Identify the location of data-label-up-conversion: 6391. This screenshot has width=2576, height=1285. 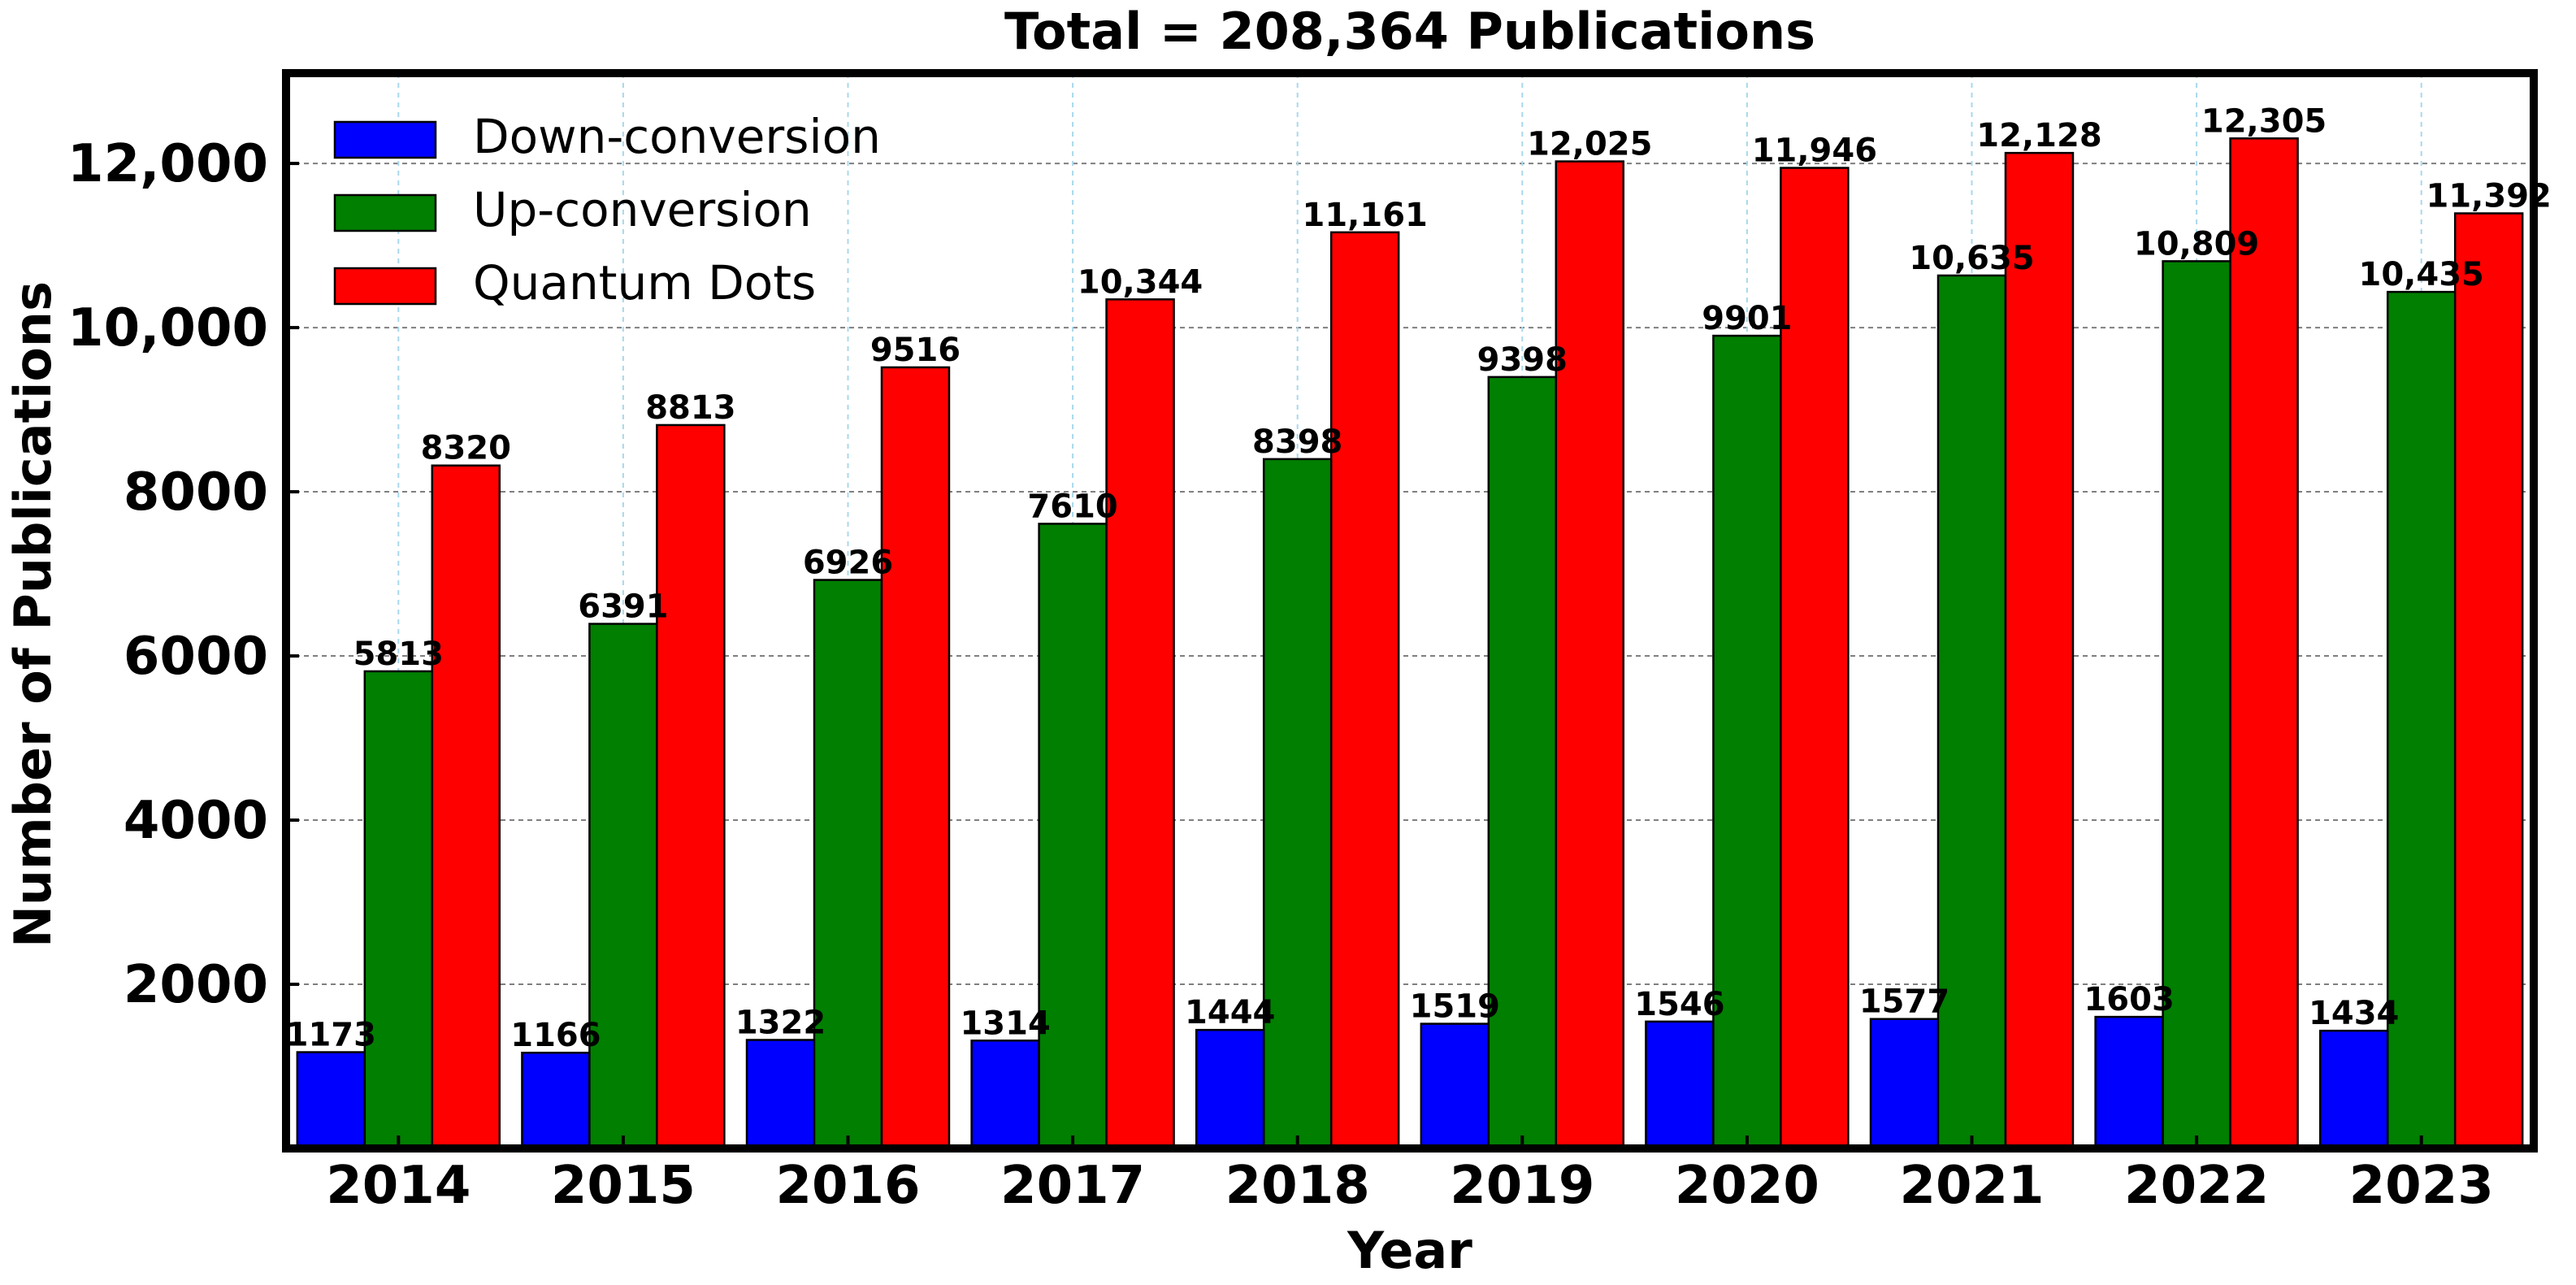
(623, 607).